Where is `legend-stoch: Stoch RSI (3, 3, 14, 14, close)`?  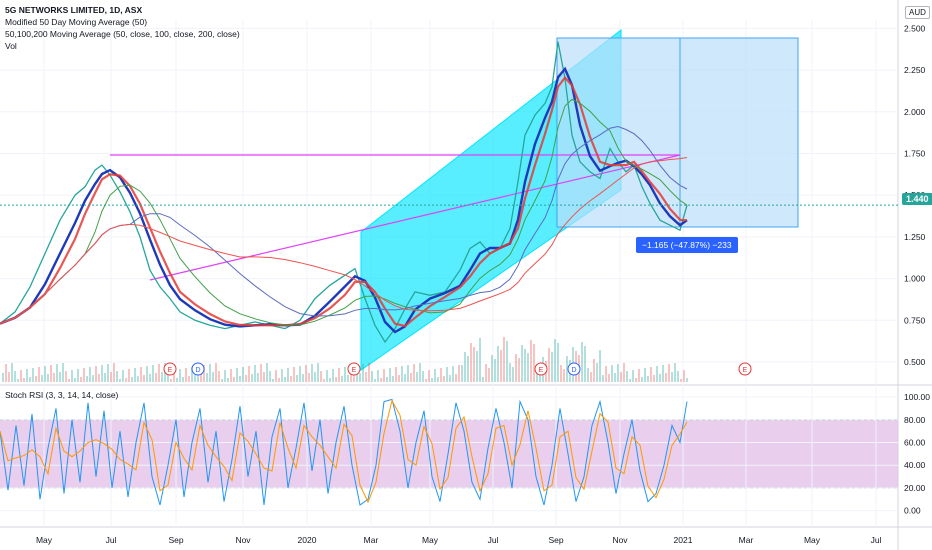
legend-stoch: Stoch RSI (3, 3, 14, 14, close) is located at coordinates (62, 395).